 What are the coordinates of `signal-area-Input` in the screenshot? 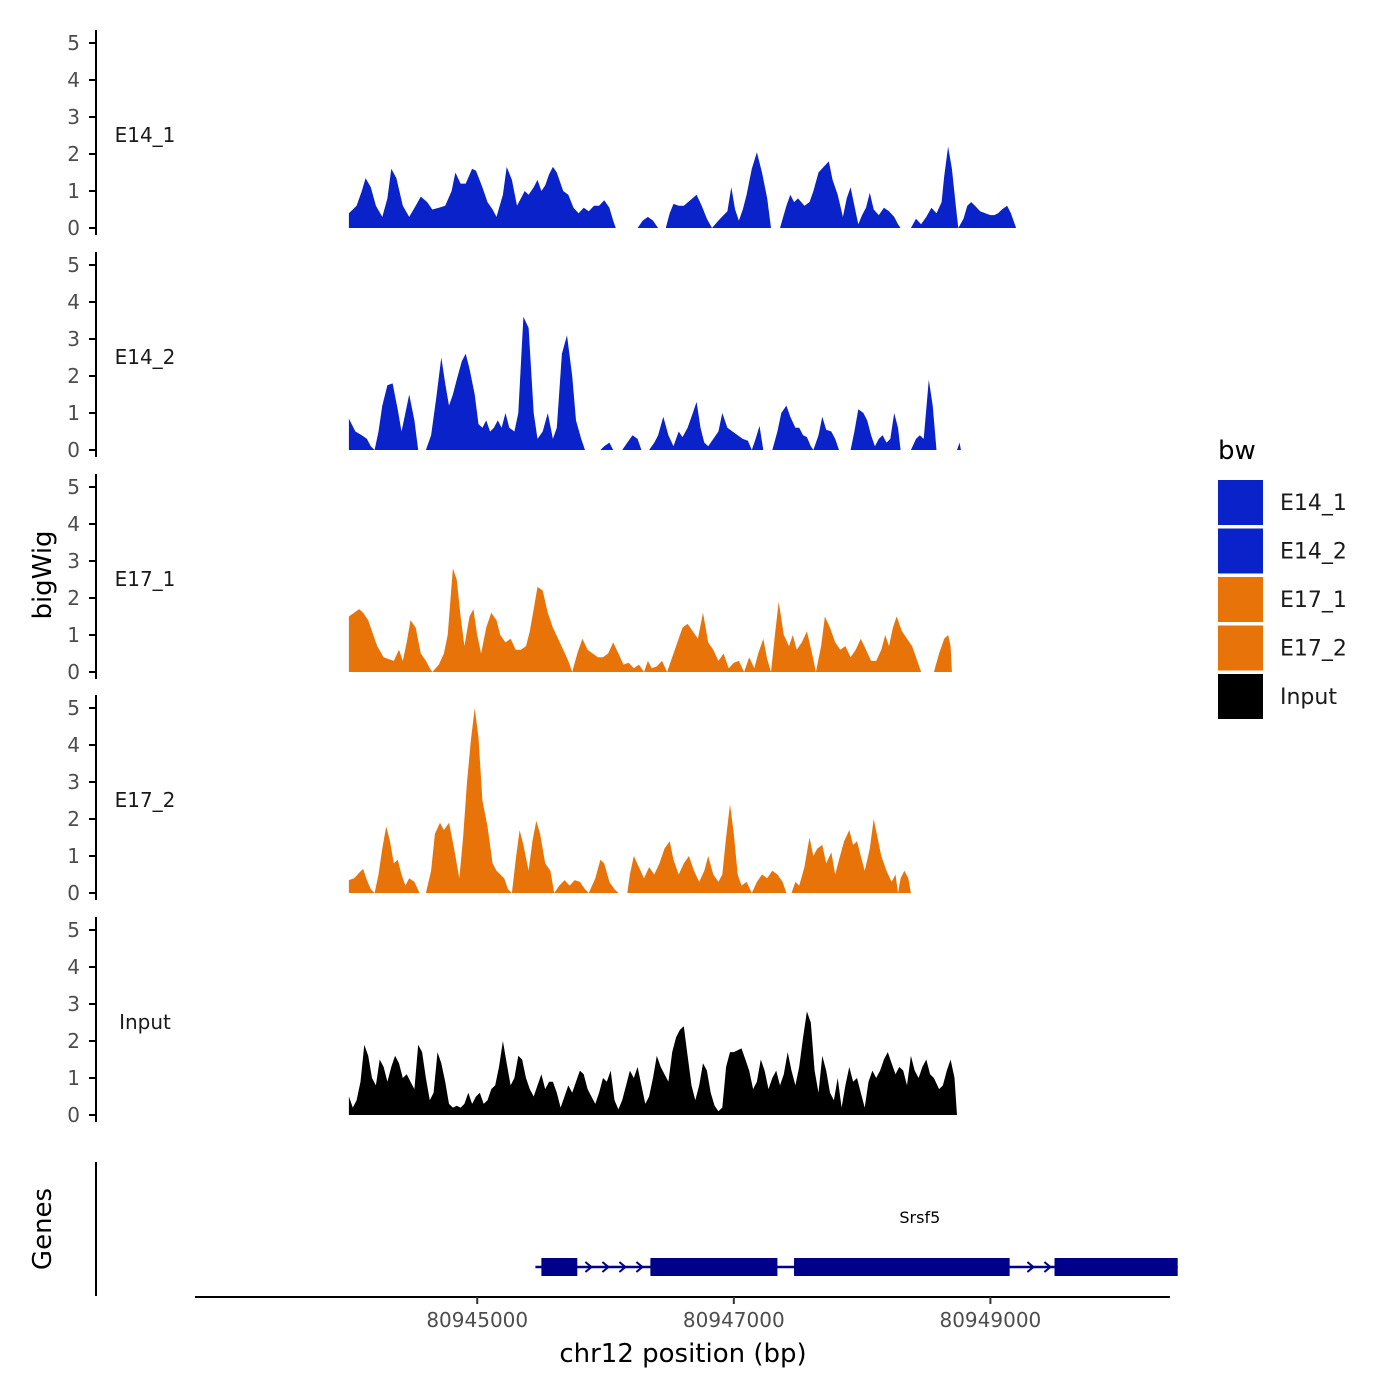 It's located at (652, 1063).